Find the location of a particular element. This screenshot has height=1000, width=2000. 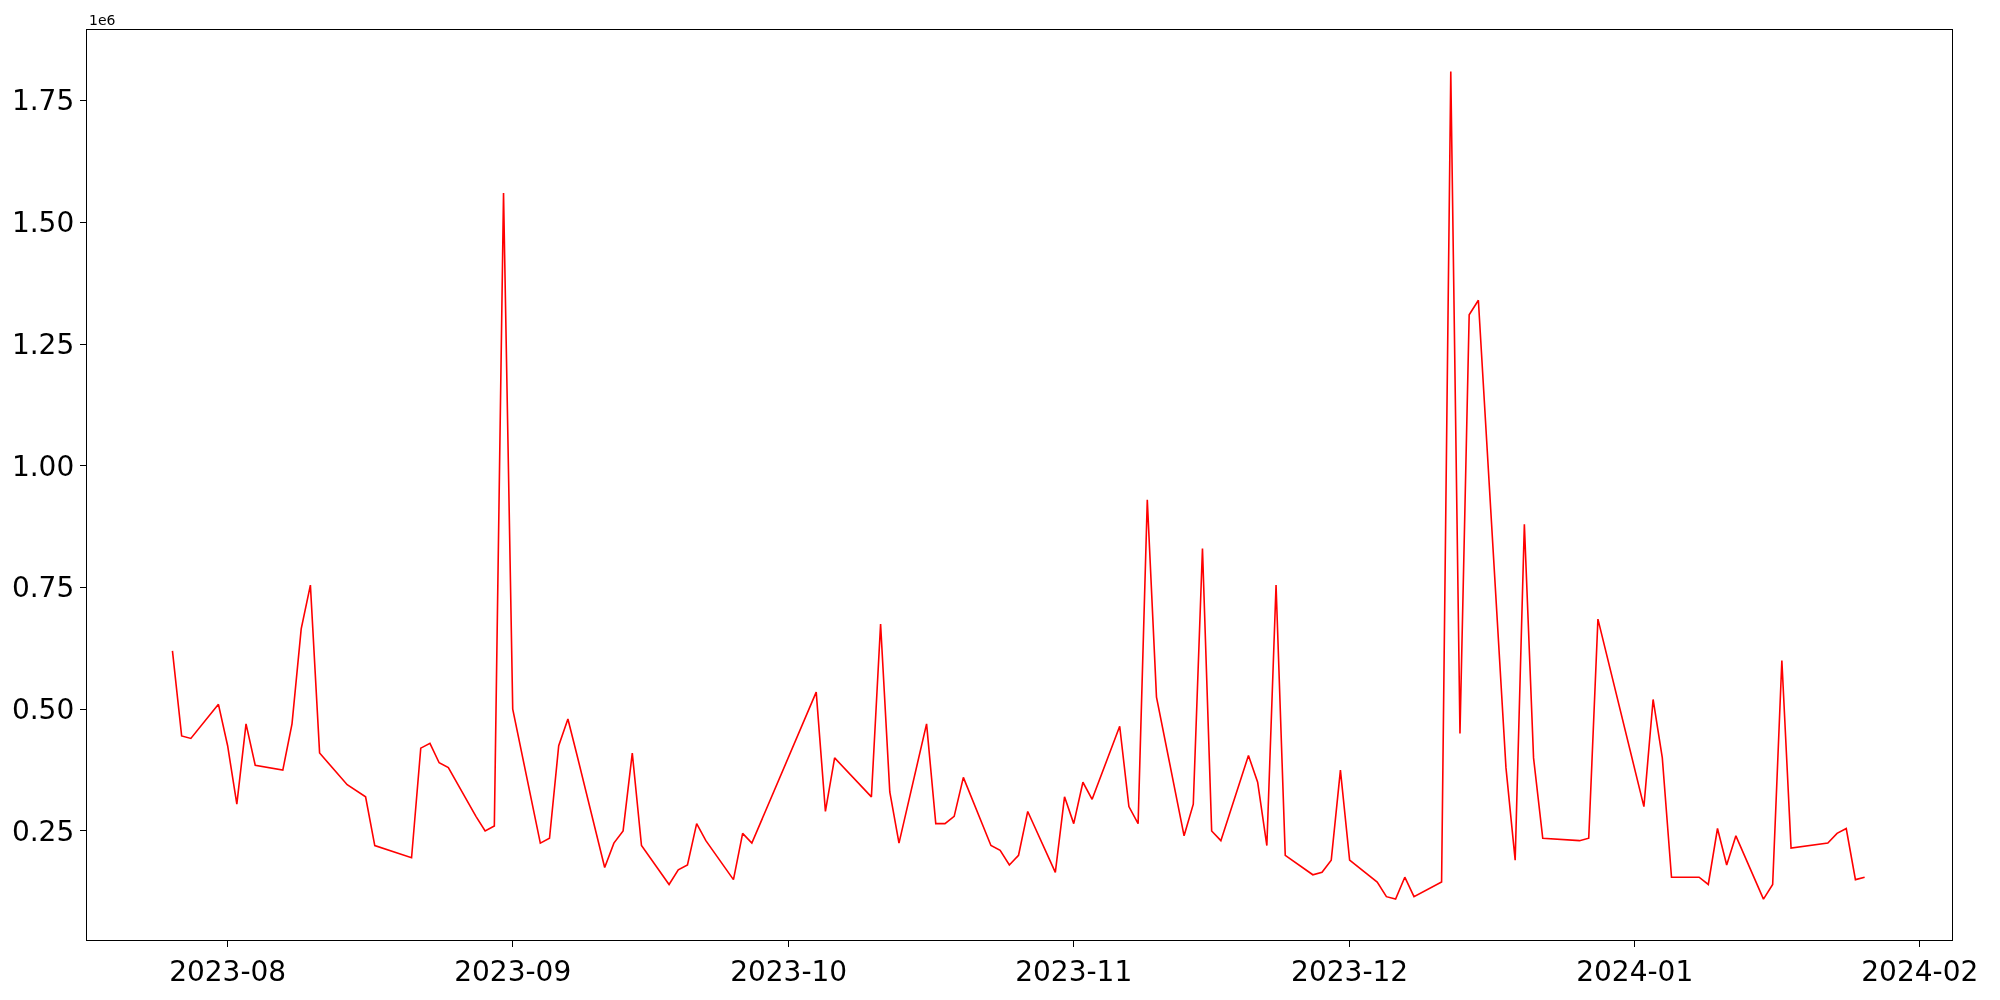

y-tick-label: 0.75 is located at coordinates (43, 588).